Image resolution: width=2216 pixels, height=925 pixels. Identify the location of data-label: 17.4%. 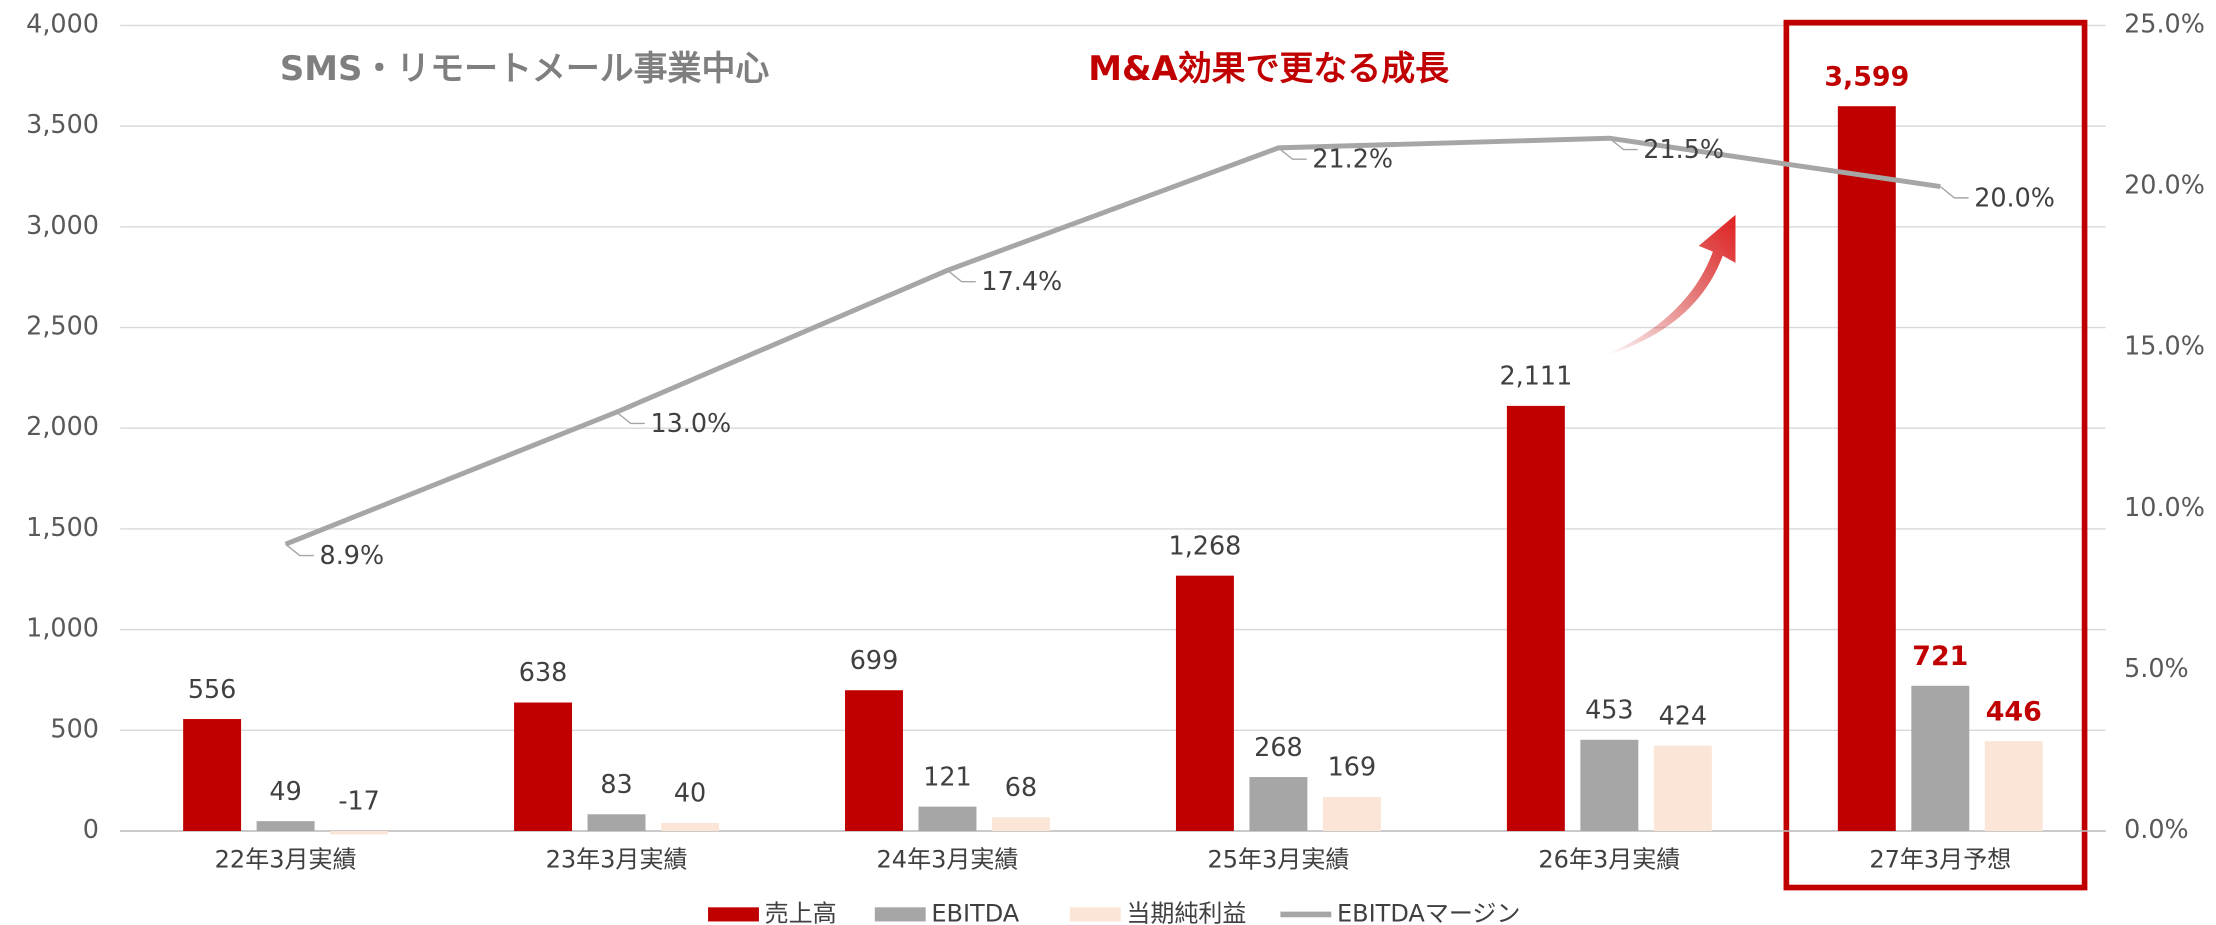
(1021, 281).